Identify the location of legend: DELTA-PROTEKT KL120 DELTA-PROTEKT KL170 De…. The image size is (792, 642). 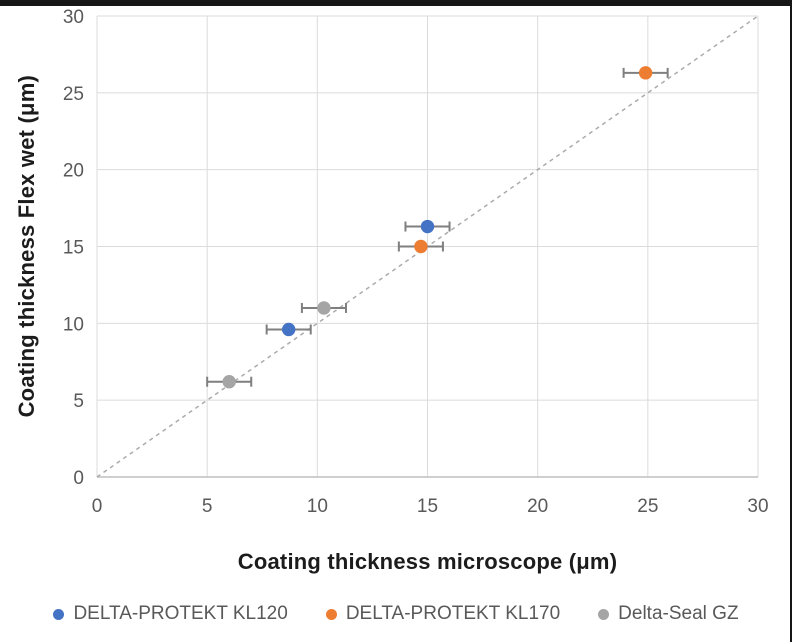
(396, 614).